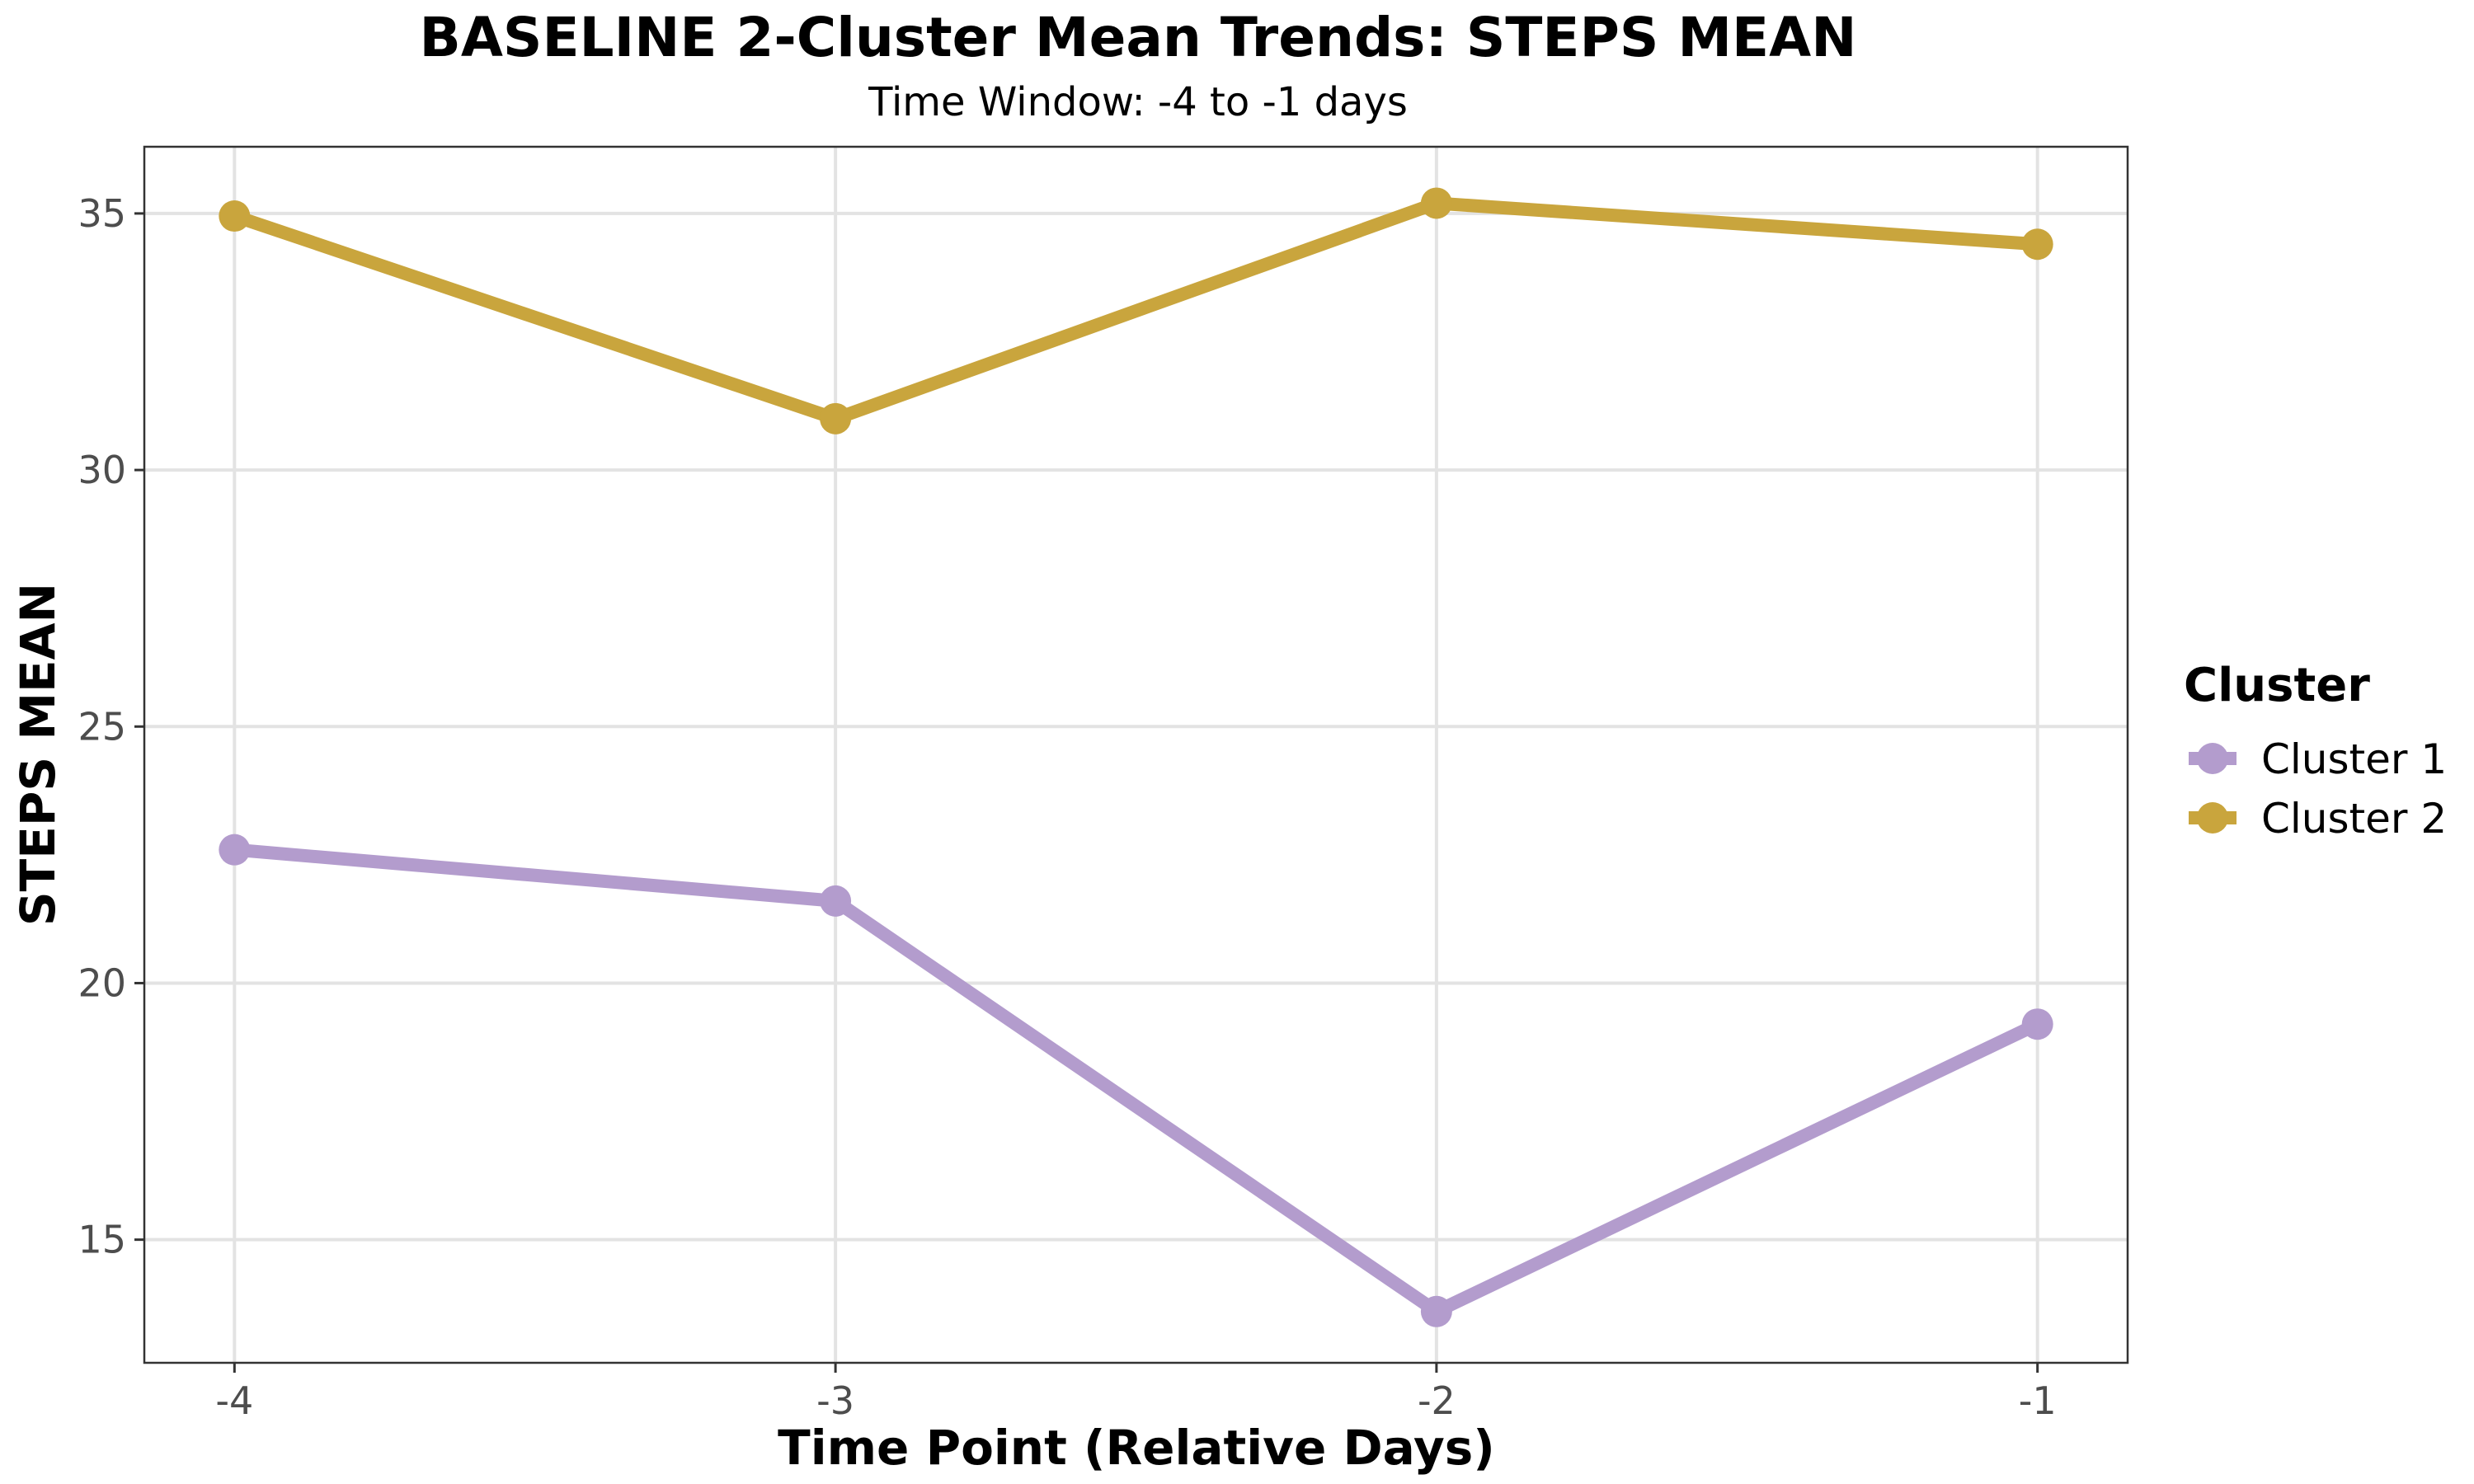 This screenshot has height=1484, width=2474. I want to click on x-tick-label: -3, so click(835, 1400).